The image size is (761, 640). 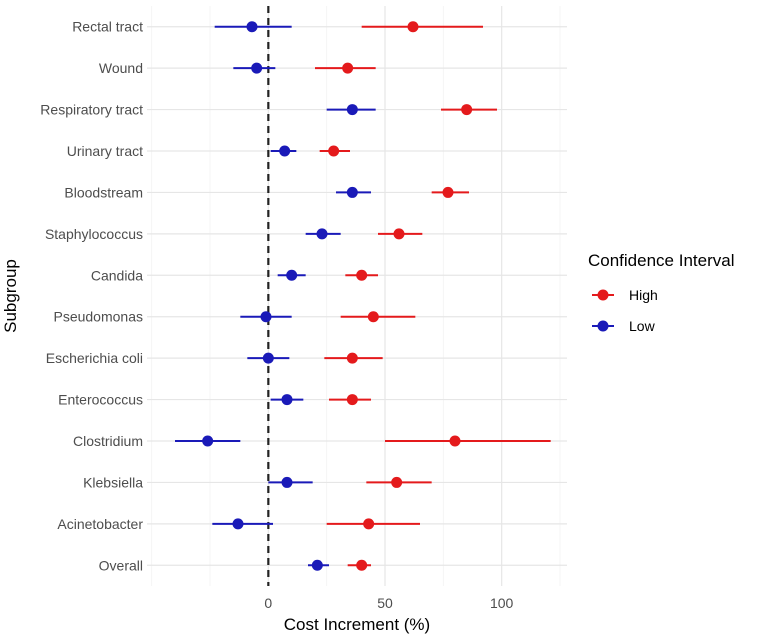 What do you see at coordinates (94, 234) in the screenshot?
I see `y-tick-label: Staphylococcus` at bounding box center [94, 234].